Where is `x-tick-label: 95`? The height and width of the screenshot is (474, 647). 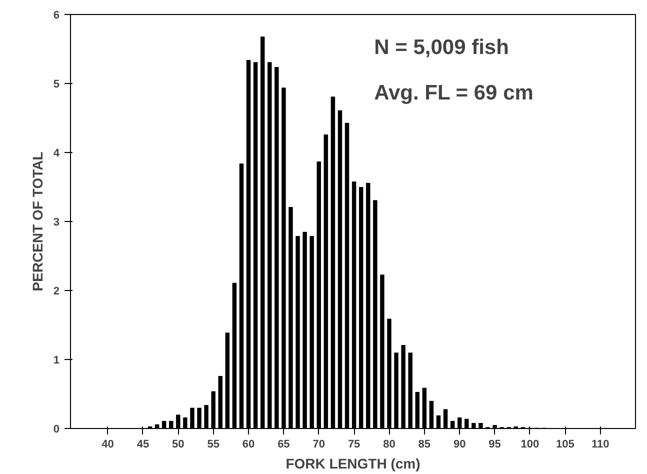
x-tick-label: 95 is located at coordinates (494, 444).